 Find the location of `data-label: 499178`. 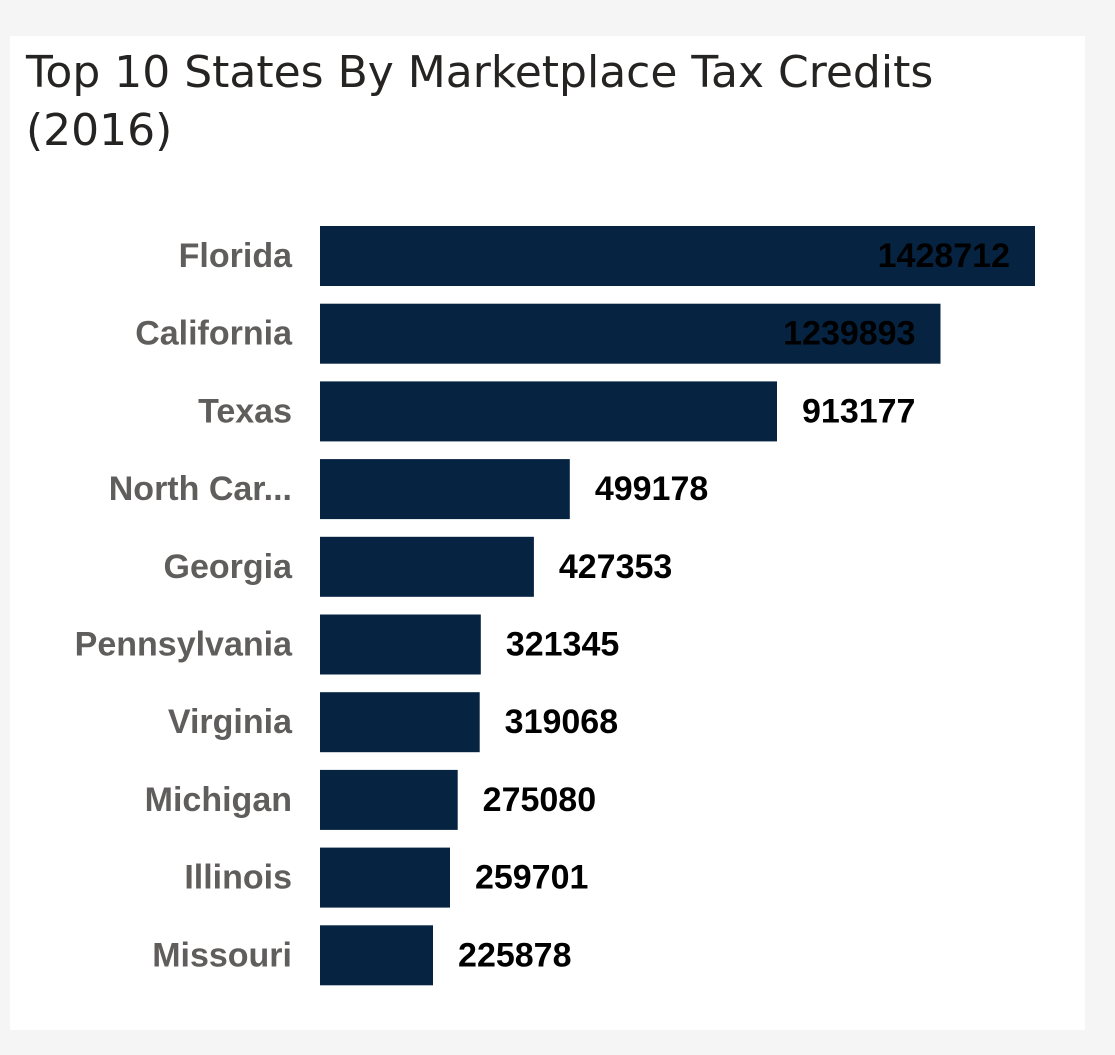

data-label: 499178 is located at coordinates (651, 489).